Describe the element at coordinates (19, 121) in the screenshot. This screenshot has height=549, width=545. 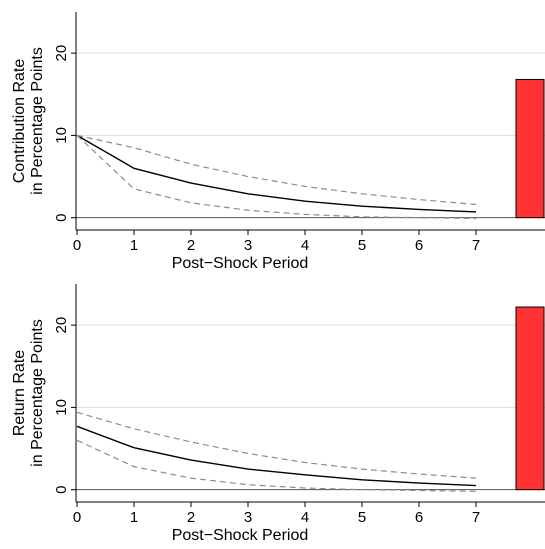
I see `y-axis-title-line: Contribution Rate` at that location.